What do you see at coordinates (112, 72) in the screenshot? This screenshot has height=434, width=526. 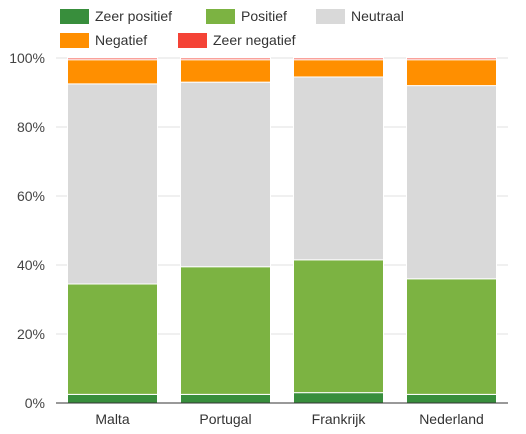 I see `bar-malta-negatief` at bounding box center [112, 72].